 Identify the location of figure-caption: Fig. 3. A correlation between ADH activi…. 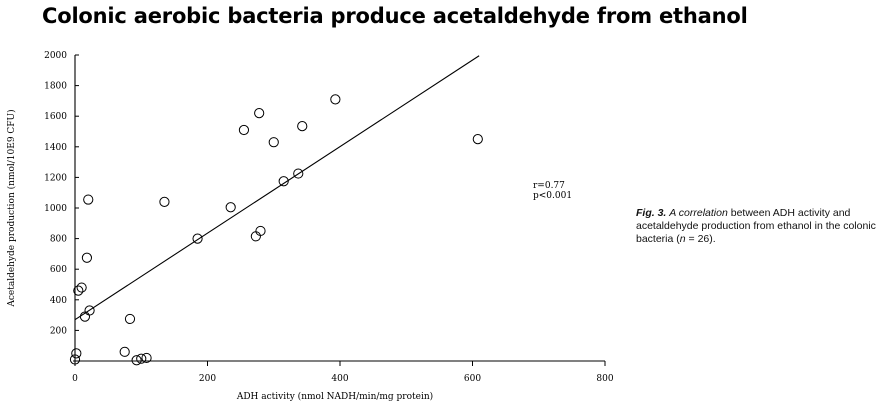
(756, 226).